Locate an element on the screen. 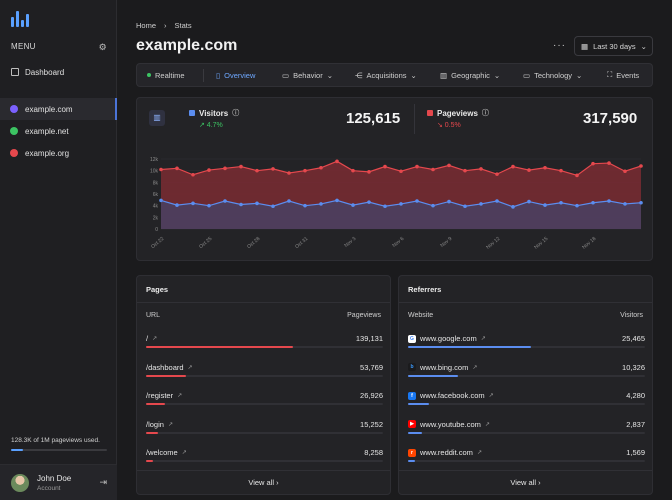  list-item: /welcome ↗ 8,258 is located at coordinates (264, 462).